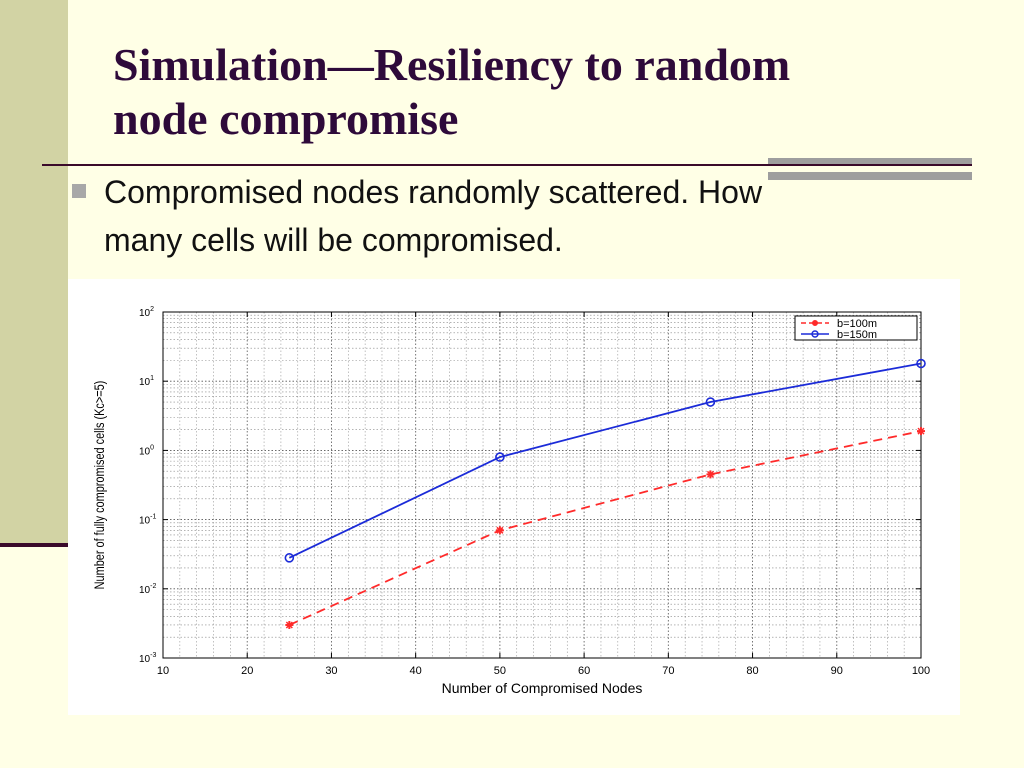 The image size is (1024, 768). What do you see at coordinates (331, 671) in the screenshot?
I see `x-tick-label: 30` at bounding box center [331, 671].